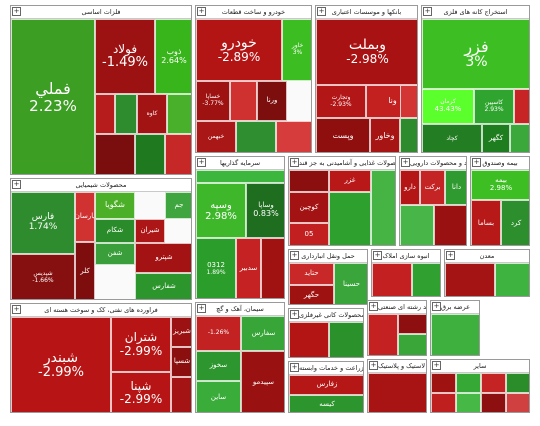 This screenshot has width=540, height=426. Describe the element at coordinates (115, 205) in the screenshot. I see `stock-tile: شگویا` at that location.